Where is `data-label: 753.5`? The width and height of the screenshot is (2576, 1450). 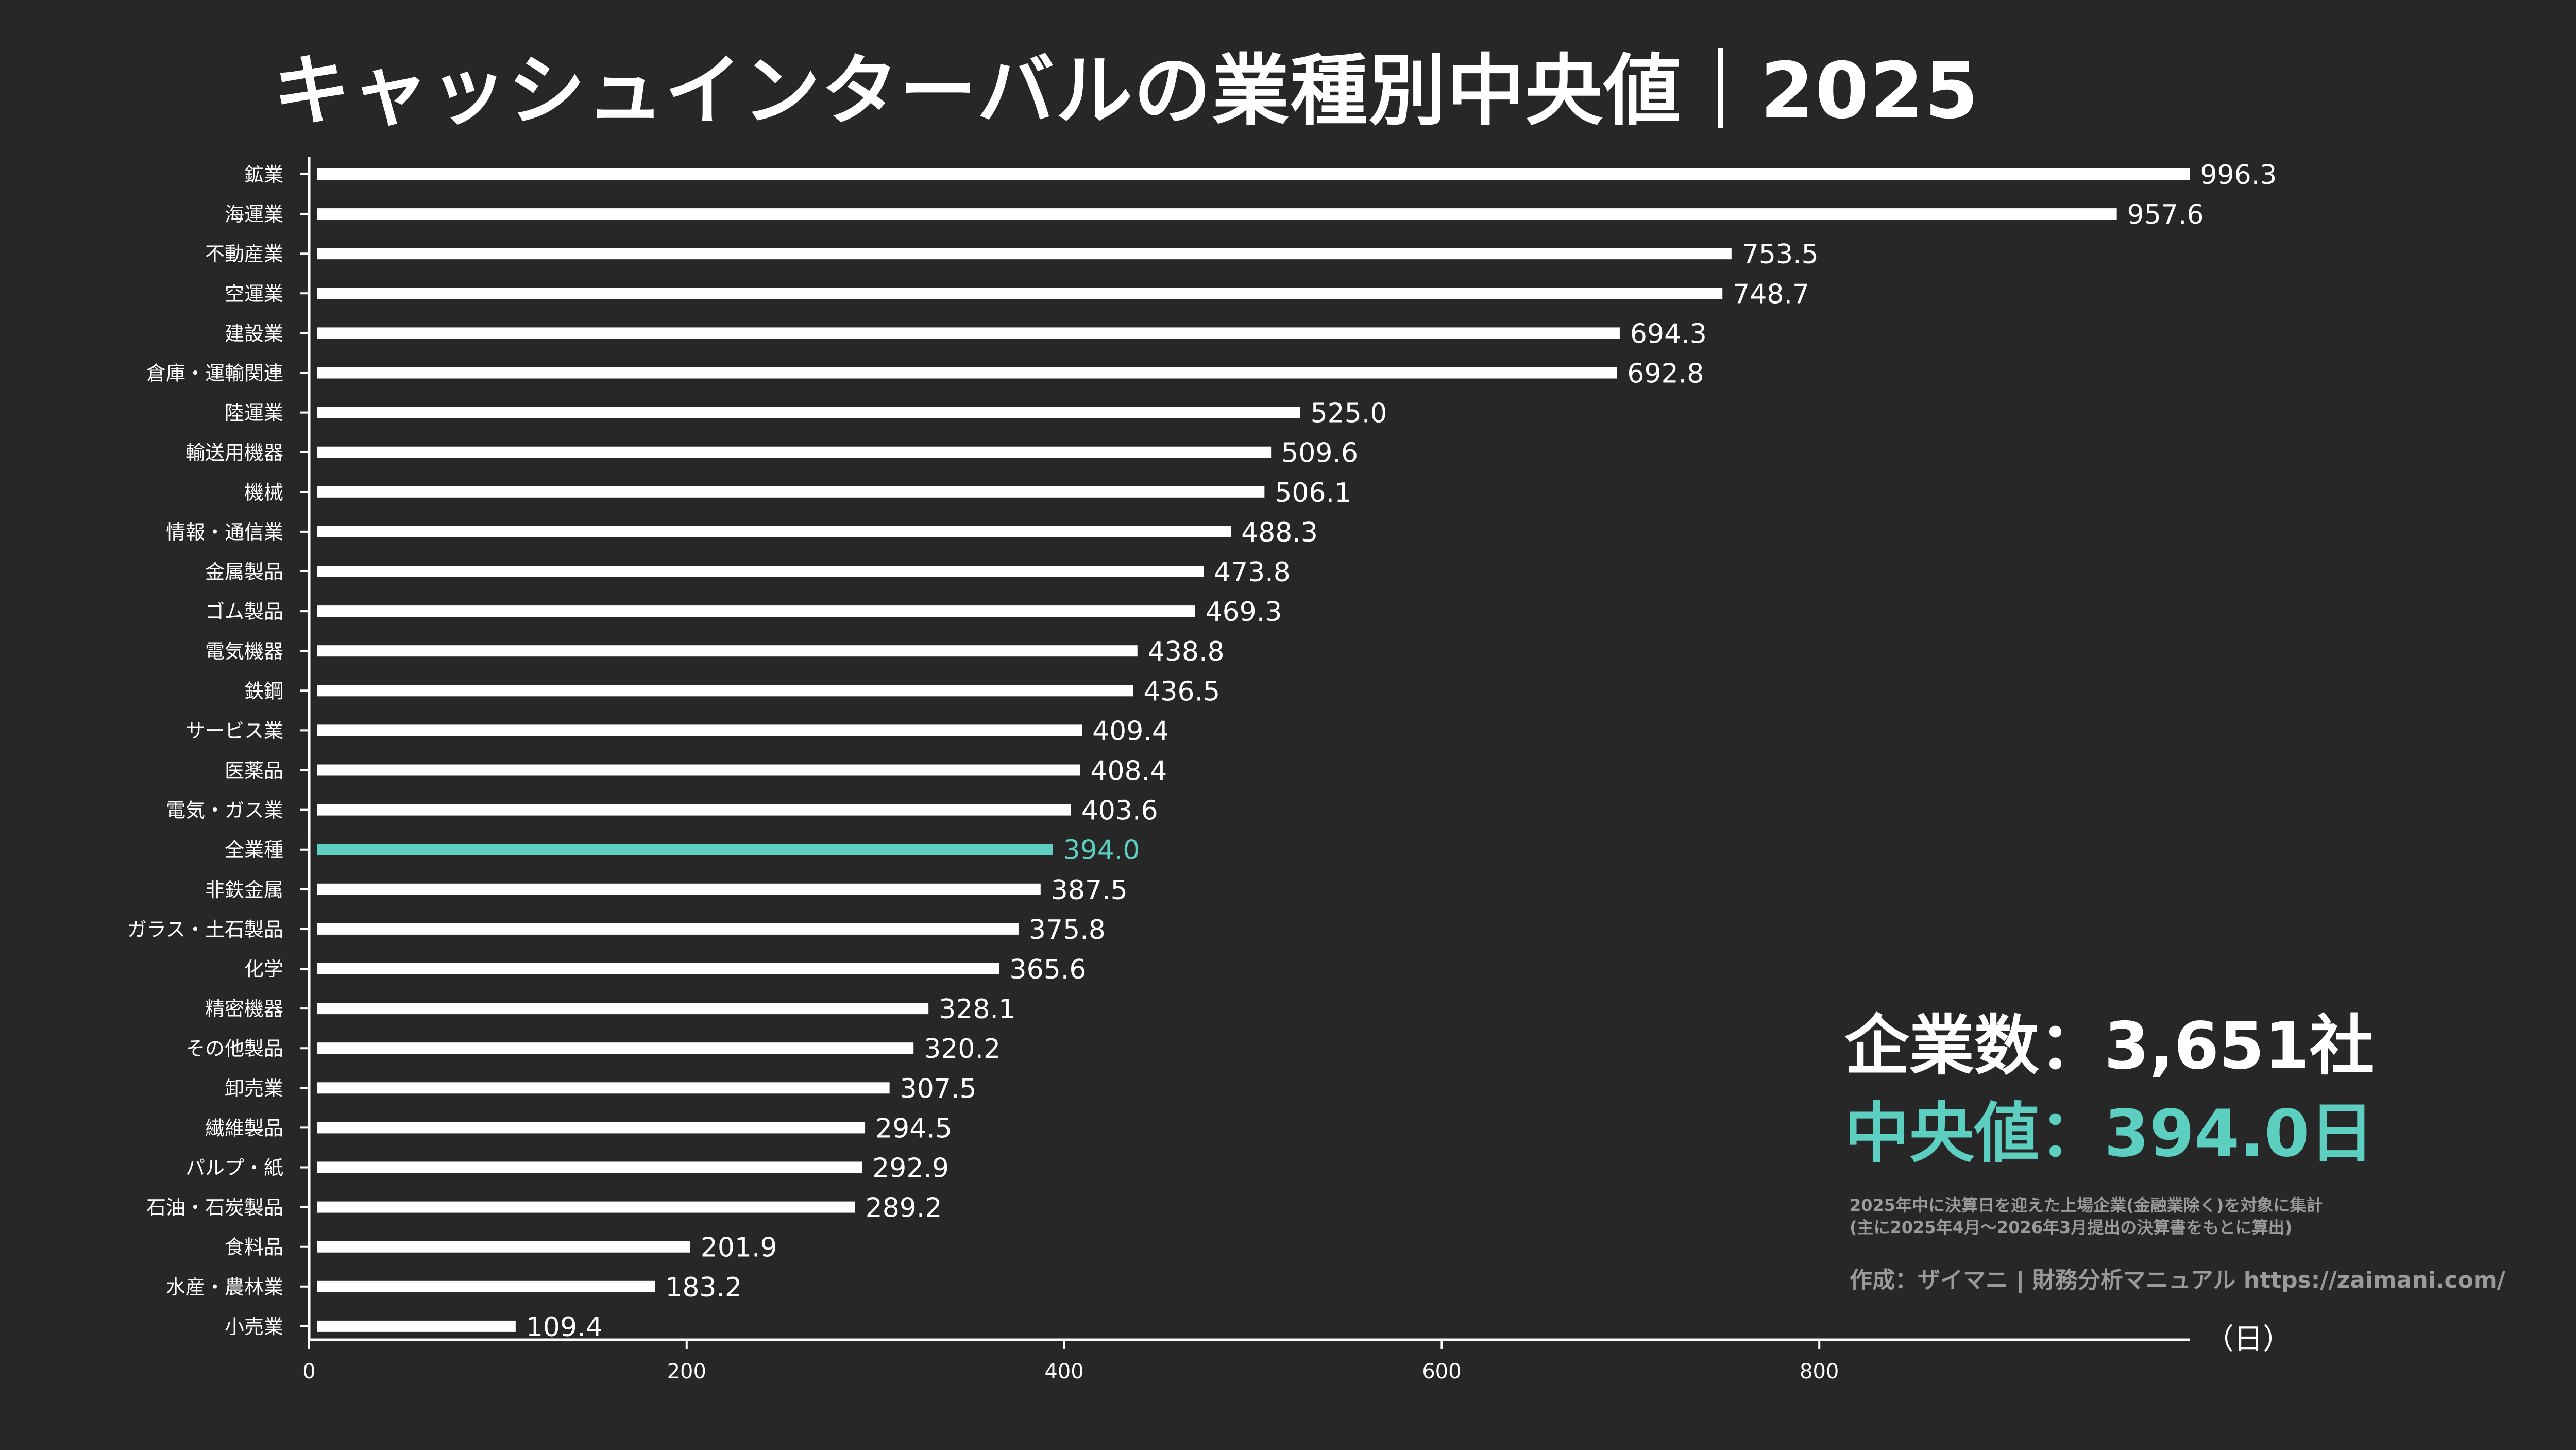
data-label: 753.5 is located at coordinates (1780, 254).